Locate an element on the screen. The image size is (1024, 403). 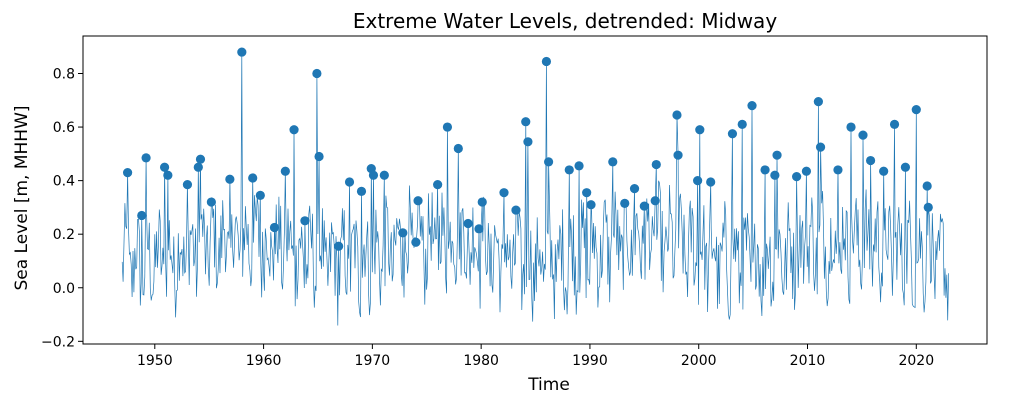
x-tick-label: 2000 is located at coordinates (699, 361).